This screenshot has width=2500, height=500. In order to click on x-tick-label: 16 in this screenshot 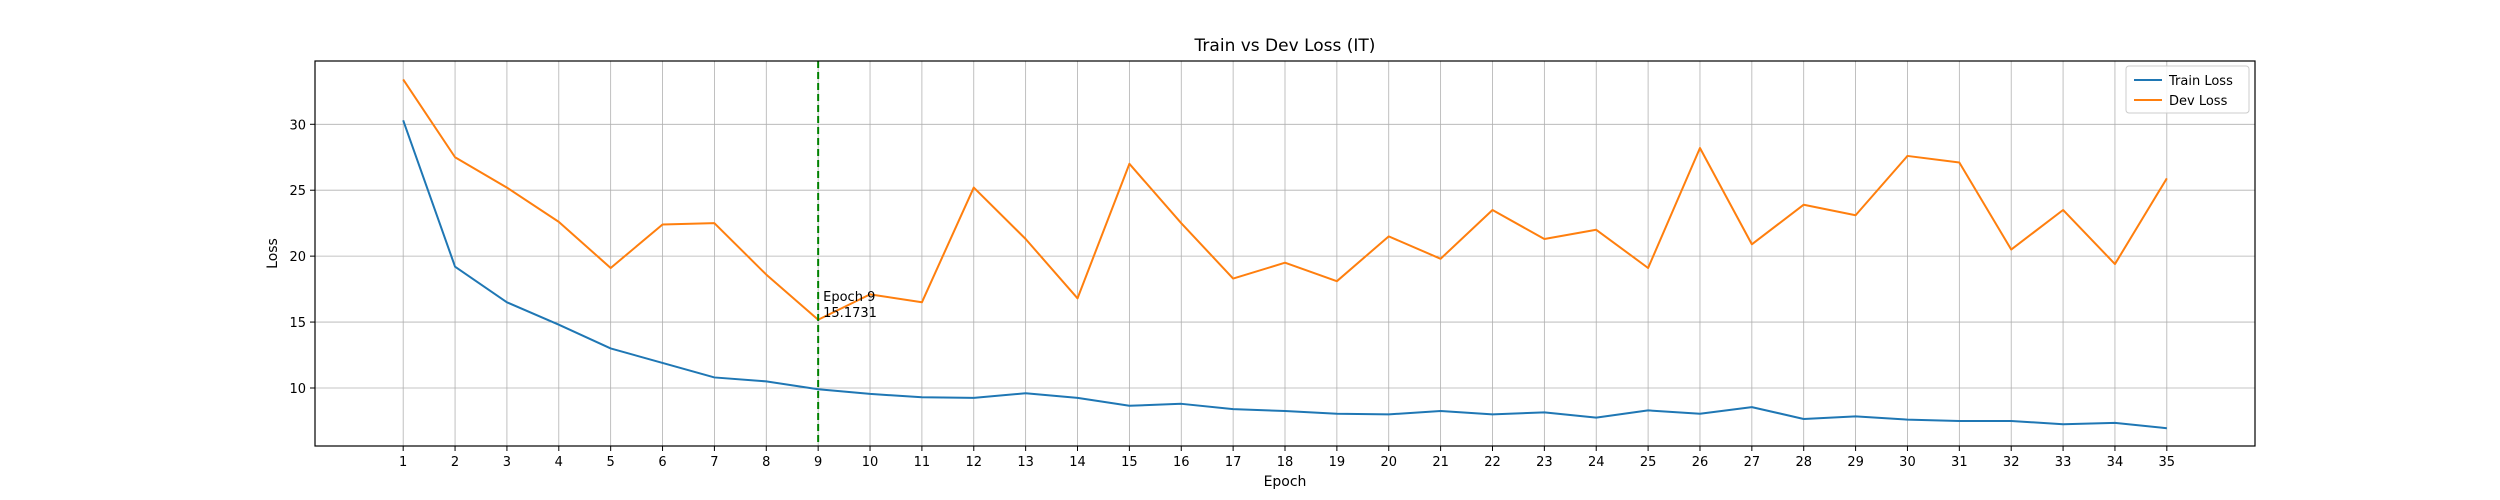, I will do `click(1181, 462)`.